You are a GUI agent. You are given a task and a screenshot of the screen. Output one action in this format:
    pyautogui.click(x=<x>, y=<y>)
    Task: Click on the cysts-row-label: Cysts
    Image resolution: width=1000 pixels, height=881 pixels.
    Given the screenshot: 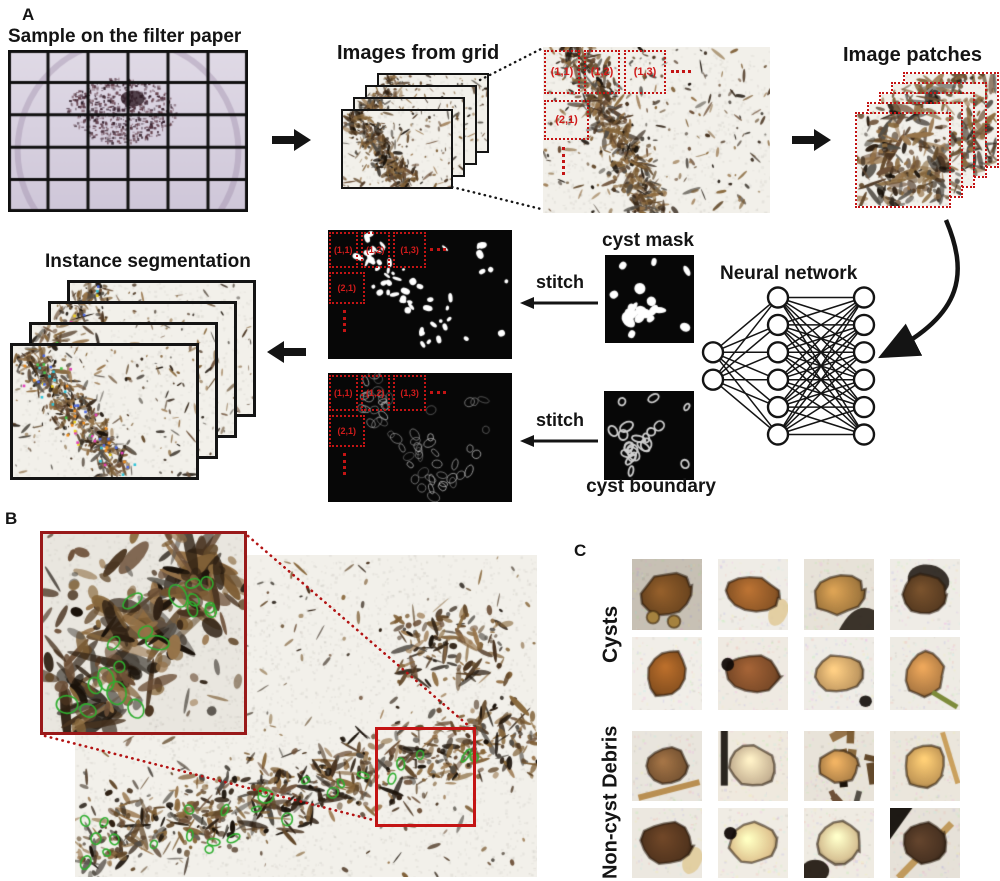 What is the action you would take?
    pyautogui.click(x=610, y=634)
    